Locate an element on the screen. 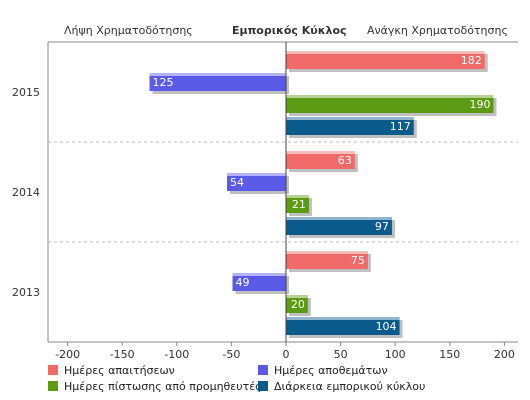 The image size is (530, 400). x-tick-label: 100 is located at coordinates (395, 354).